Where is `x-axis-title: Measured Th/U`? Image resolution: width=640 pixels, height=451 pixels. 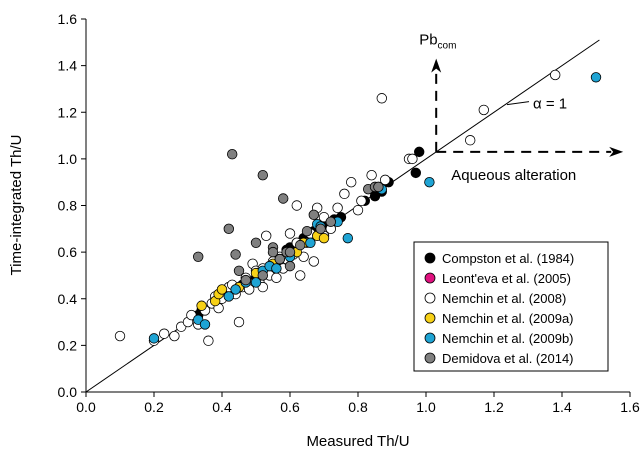
x-axis-title: Measured Th/U is located at coordinates (357, 441).